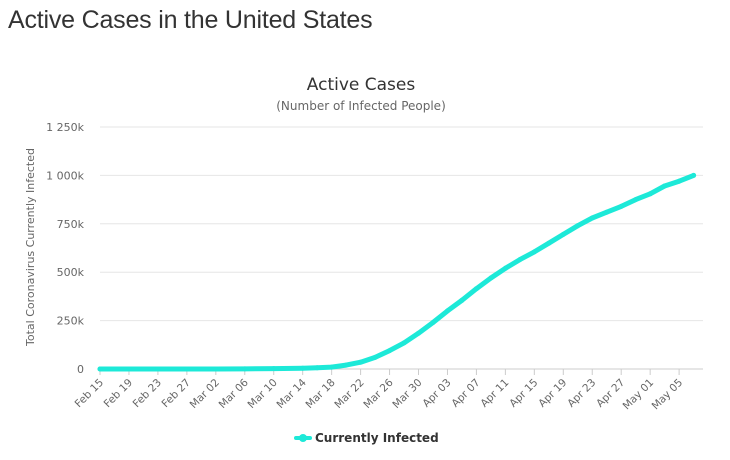 This screenshot has height=460, width=730. I want to click on legend-label: Currently Infected, so click(377, 438).